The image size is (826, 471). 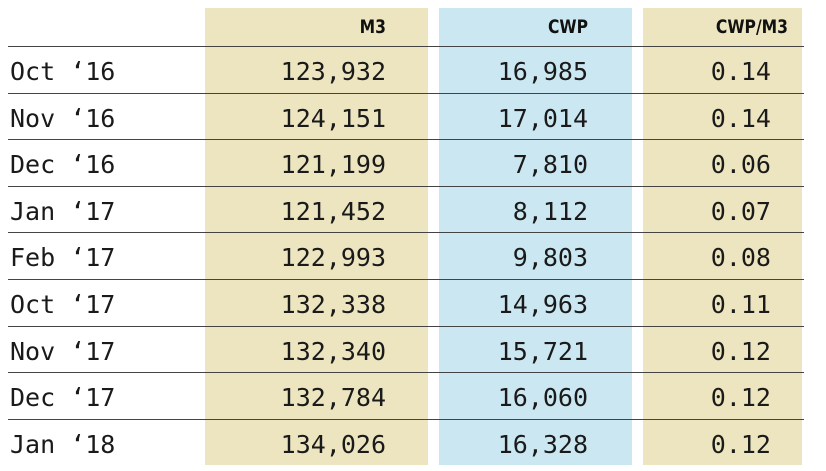 What do you see at coordinates (63, 258) in the screenshot?
I see `month-cell: Feb ‘17` at bounding box center [63, 258].